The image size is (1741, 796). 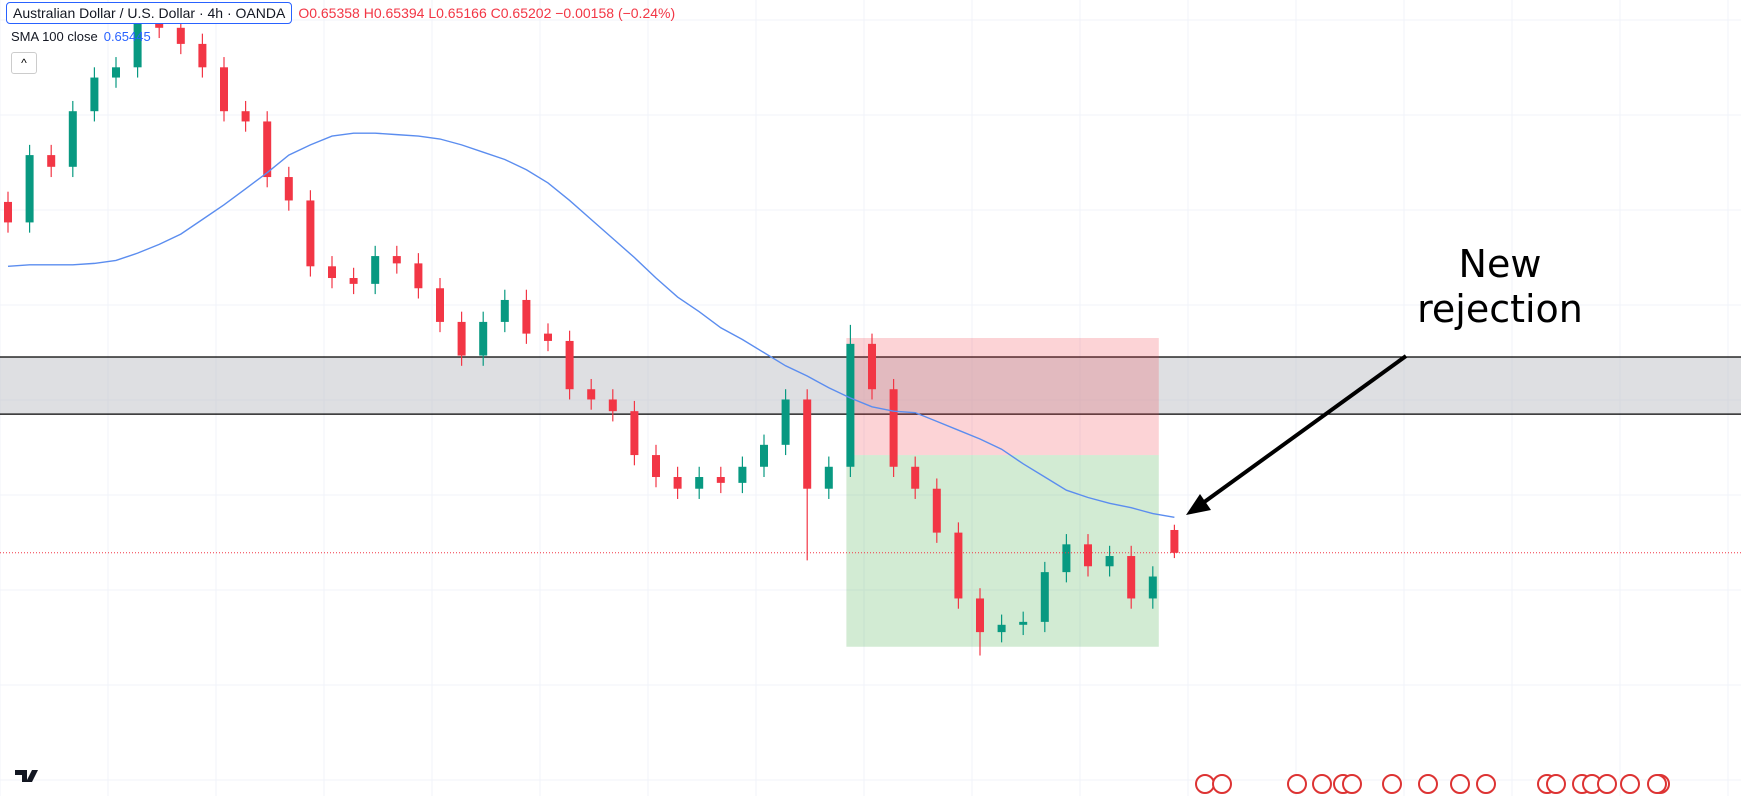 What do you see at coordinates (432, 13) in the screenshot?
I see `ohlc-label: L` at bounding box center [432, 13].